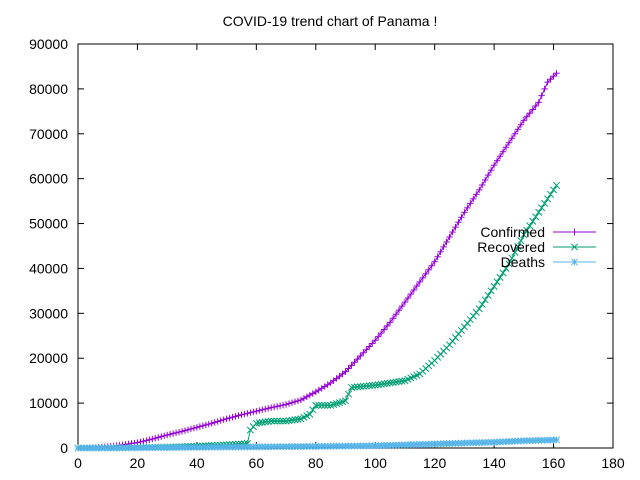  Describe the element at coordinates (435, 463) in the screenshot. I see `x-tick-label: 120` at that location.